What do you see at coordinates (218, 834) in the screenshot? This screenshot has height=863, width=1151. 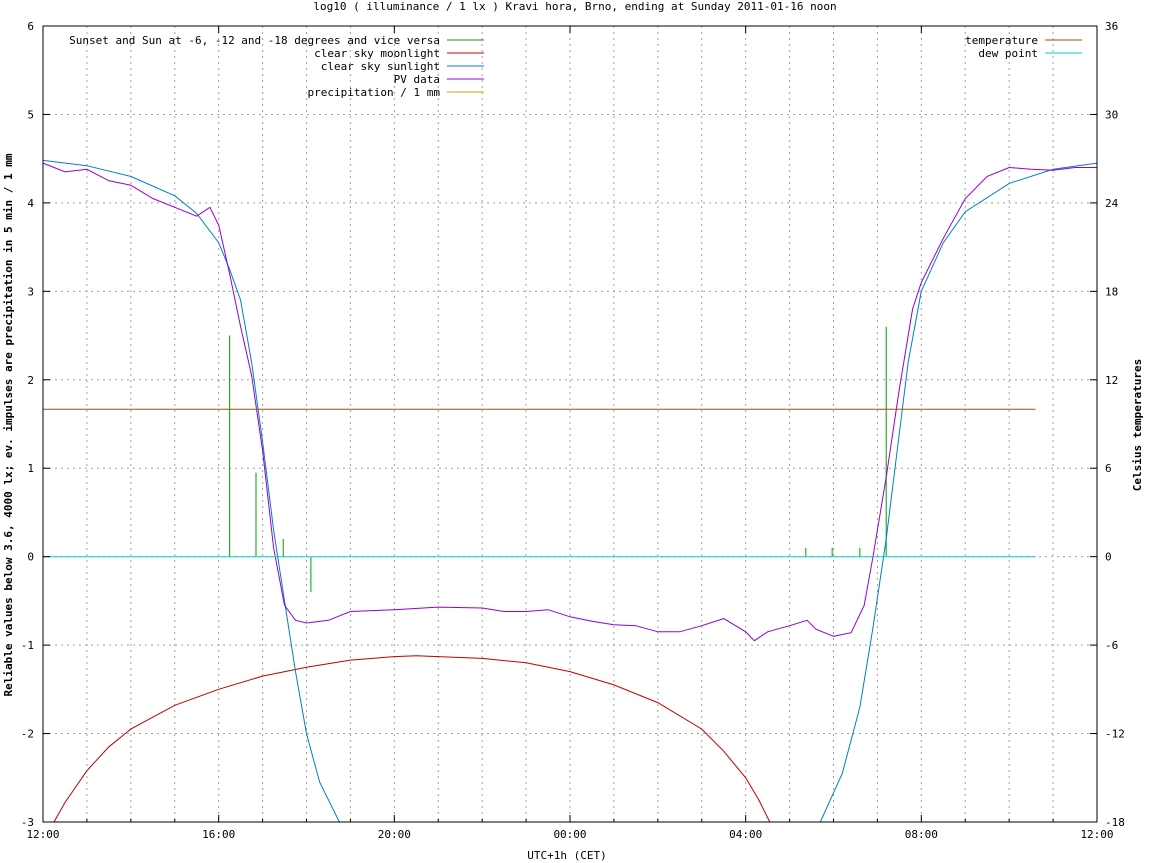 I see `x-tick-label: 16:00` at bounding box center [218, 834].